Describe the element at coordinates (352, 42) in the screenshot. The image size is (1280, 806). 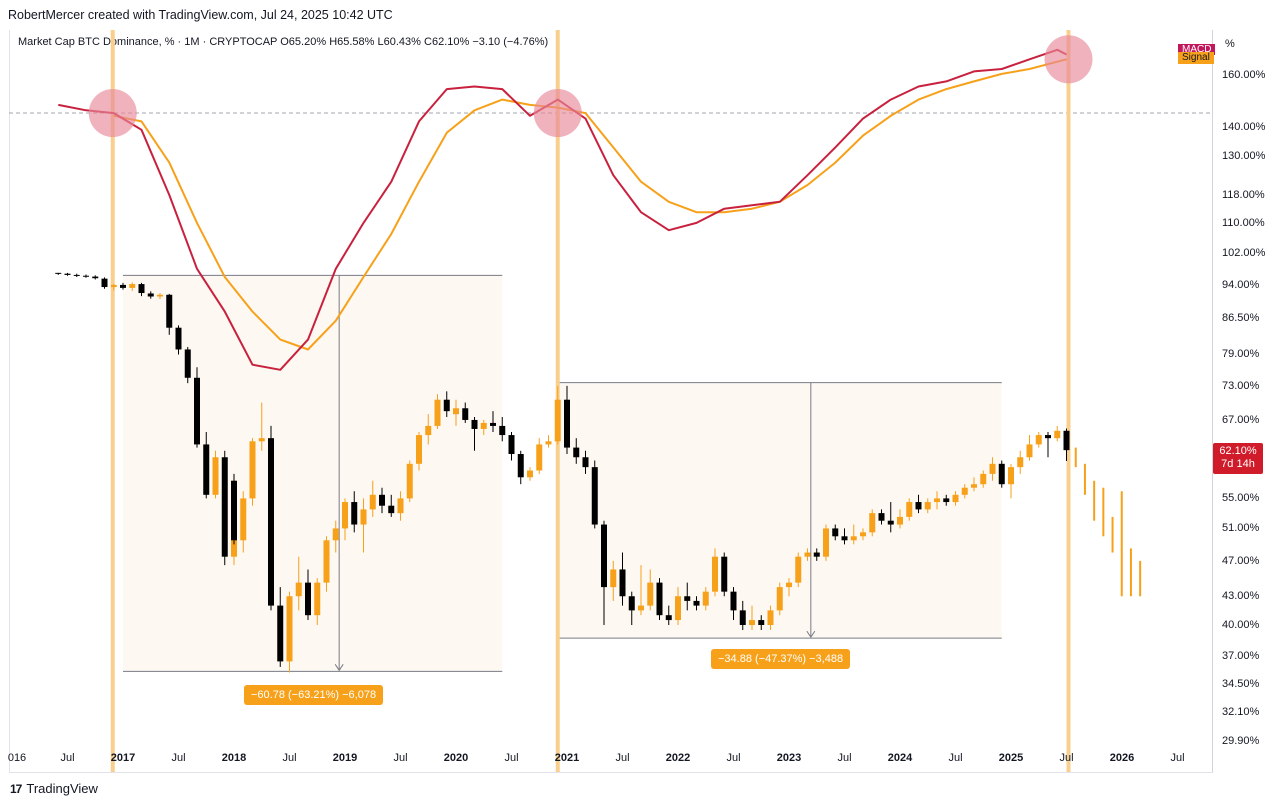
I see `high-value: H65.58%` at that location.